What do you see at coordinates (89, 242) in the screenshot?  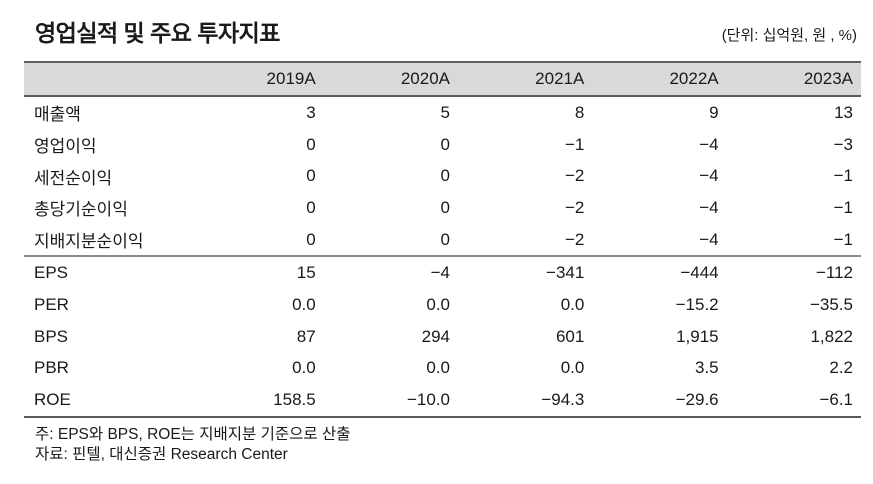 I see `row-label: 지배지분순이익` at bounding box center [89, 242].